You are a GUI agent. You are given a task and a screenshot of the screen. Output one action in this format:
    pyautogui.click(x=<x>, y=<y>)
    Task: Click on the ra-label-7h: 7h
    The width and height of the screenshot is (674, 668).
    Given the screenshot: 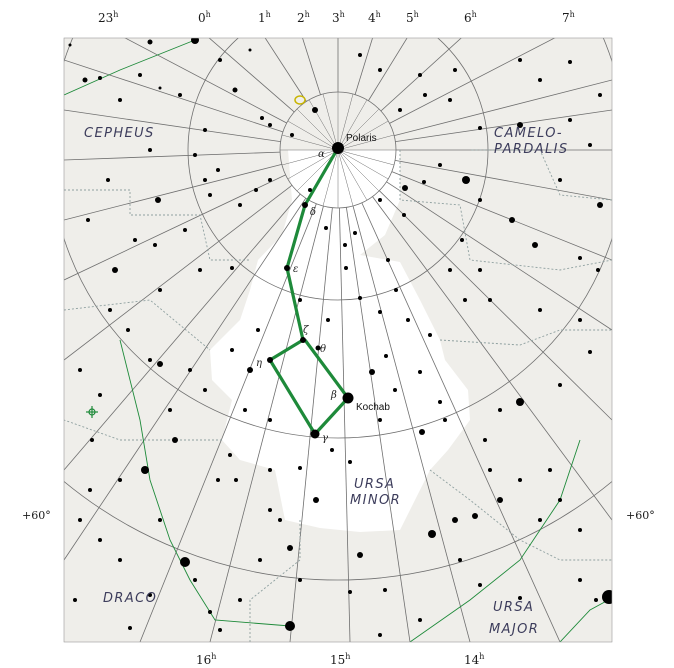 What is the action you would take?
    pyautogui.click(x=568, y=17)
    